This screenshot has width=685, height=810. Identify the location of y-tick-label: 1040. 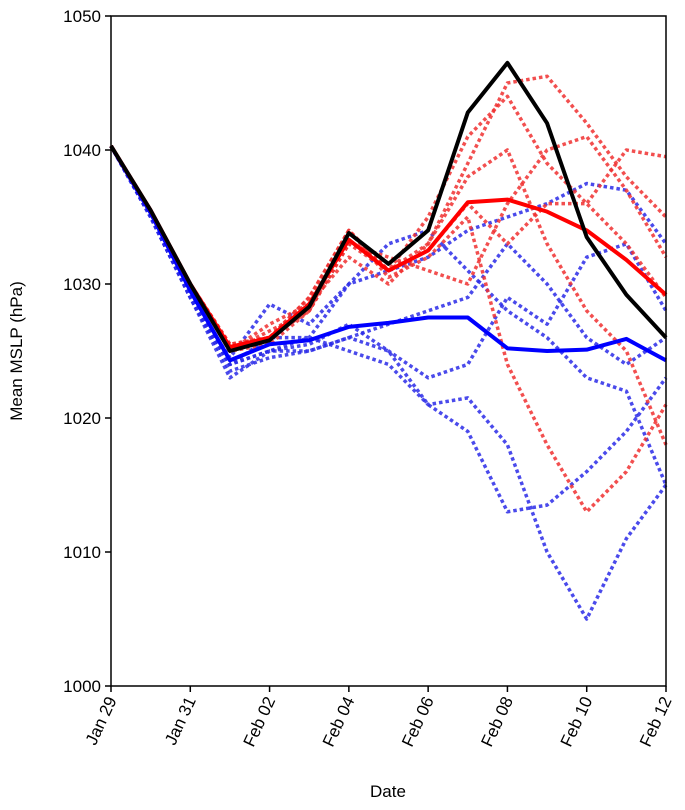
(82, 150).